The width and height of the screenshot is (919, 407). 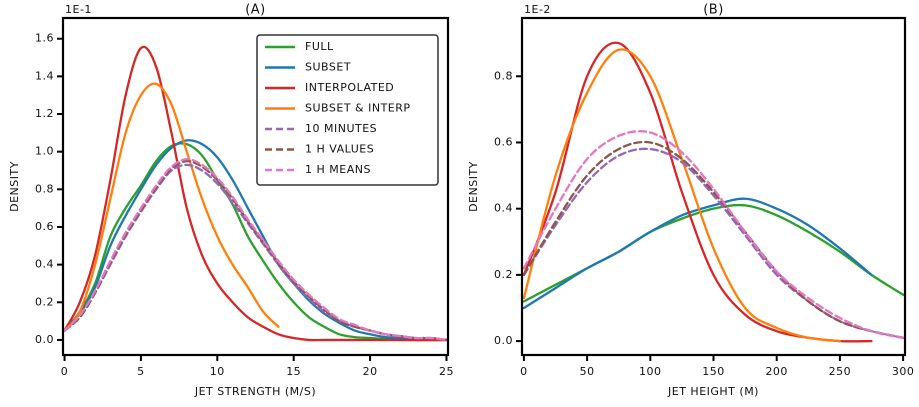 I want to click on legend-box, so click(x=347, y=110).